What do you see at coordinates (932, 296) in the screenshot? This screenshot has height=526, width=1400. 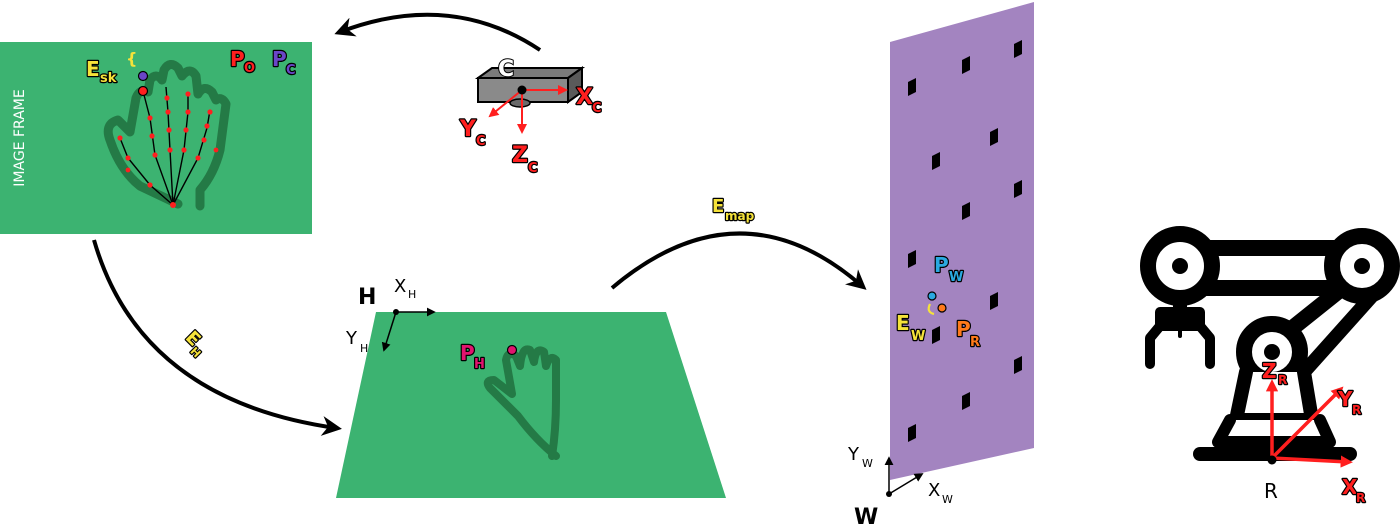 I see `wall-point-pw` at bounding box center [932, 296].